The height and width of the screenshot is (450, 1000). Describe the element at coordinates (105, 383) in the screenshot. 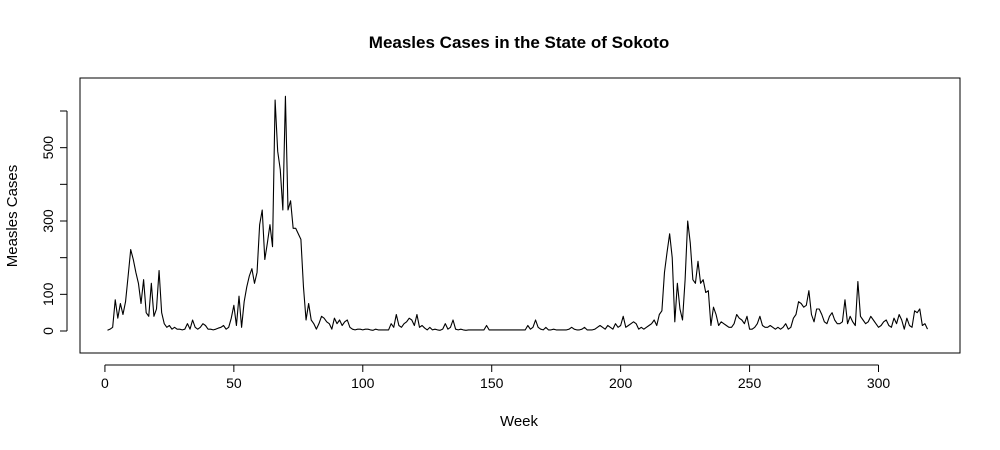

I see `x-tick-label: 0` at that location.